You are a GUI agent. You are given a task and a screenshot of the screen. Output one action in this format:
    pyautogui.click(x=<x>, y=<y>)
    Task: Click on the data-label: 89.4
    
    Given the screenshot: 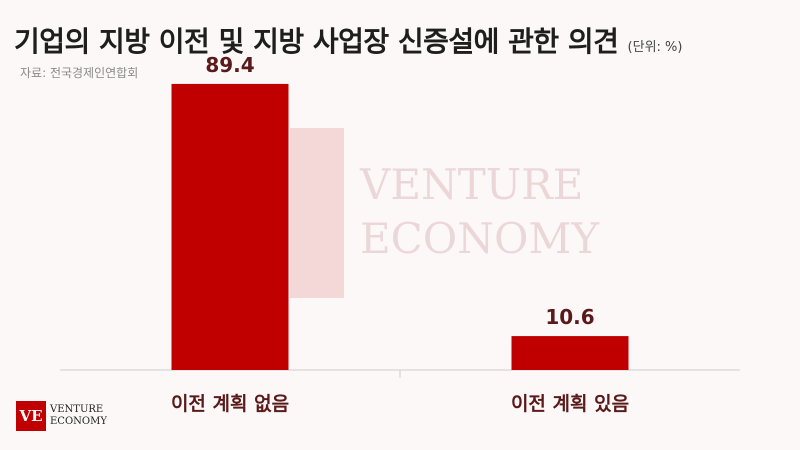 What is the action you would take?
    pyautogui.click(x=229, y=65)
    